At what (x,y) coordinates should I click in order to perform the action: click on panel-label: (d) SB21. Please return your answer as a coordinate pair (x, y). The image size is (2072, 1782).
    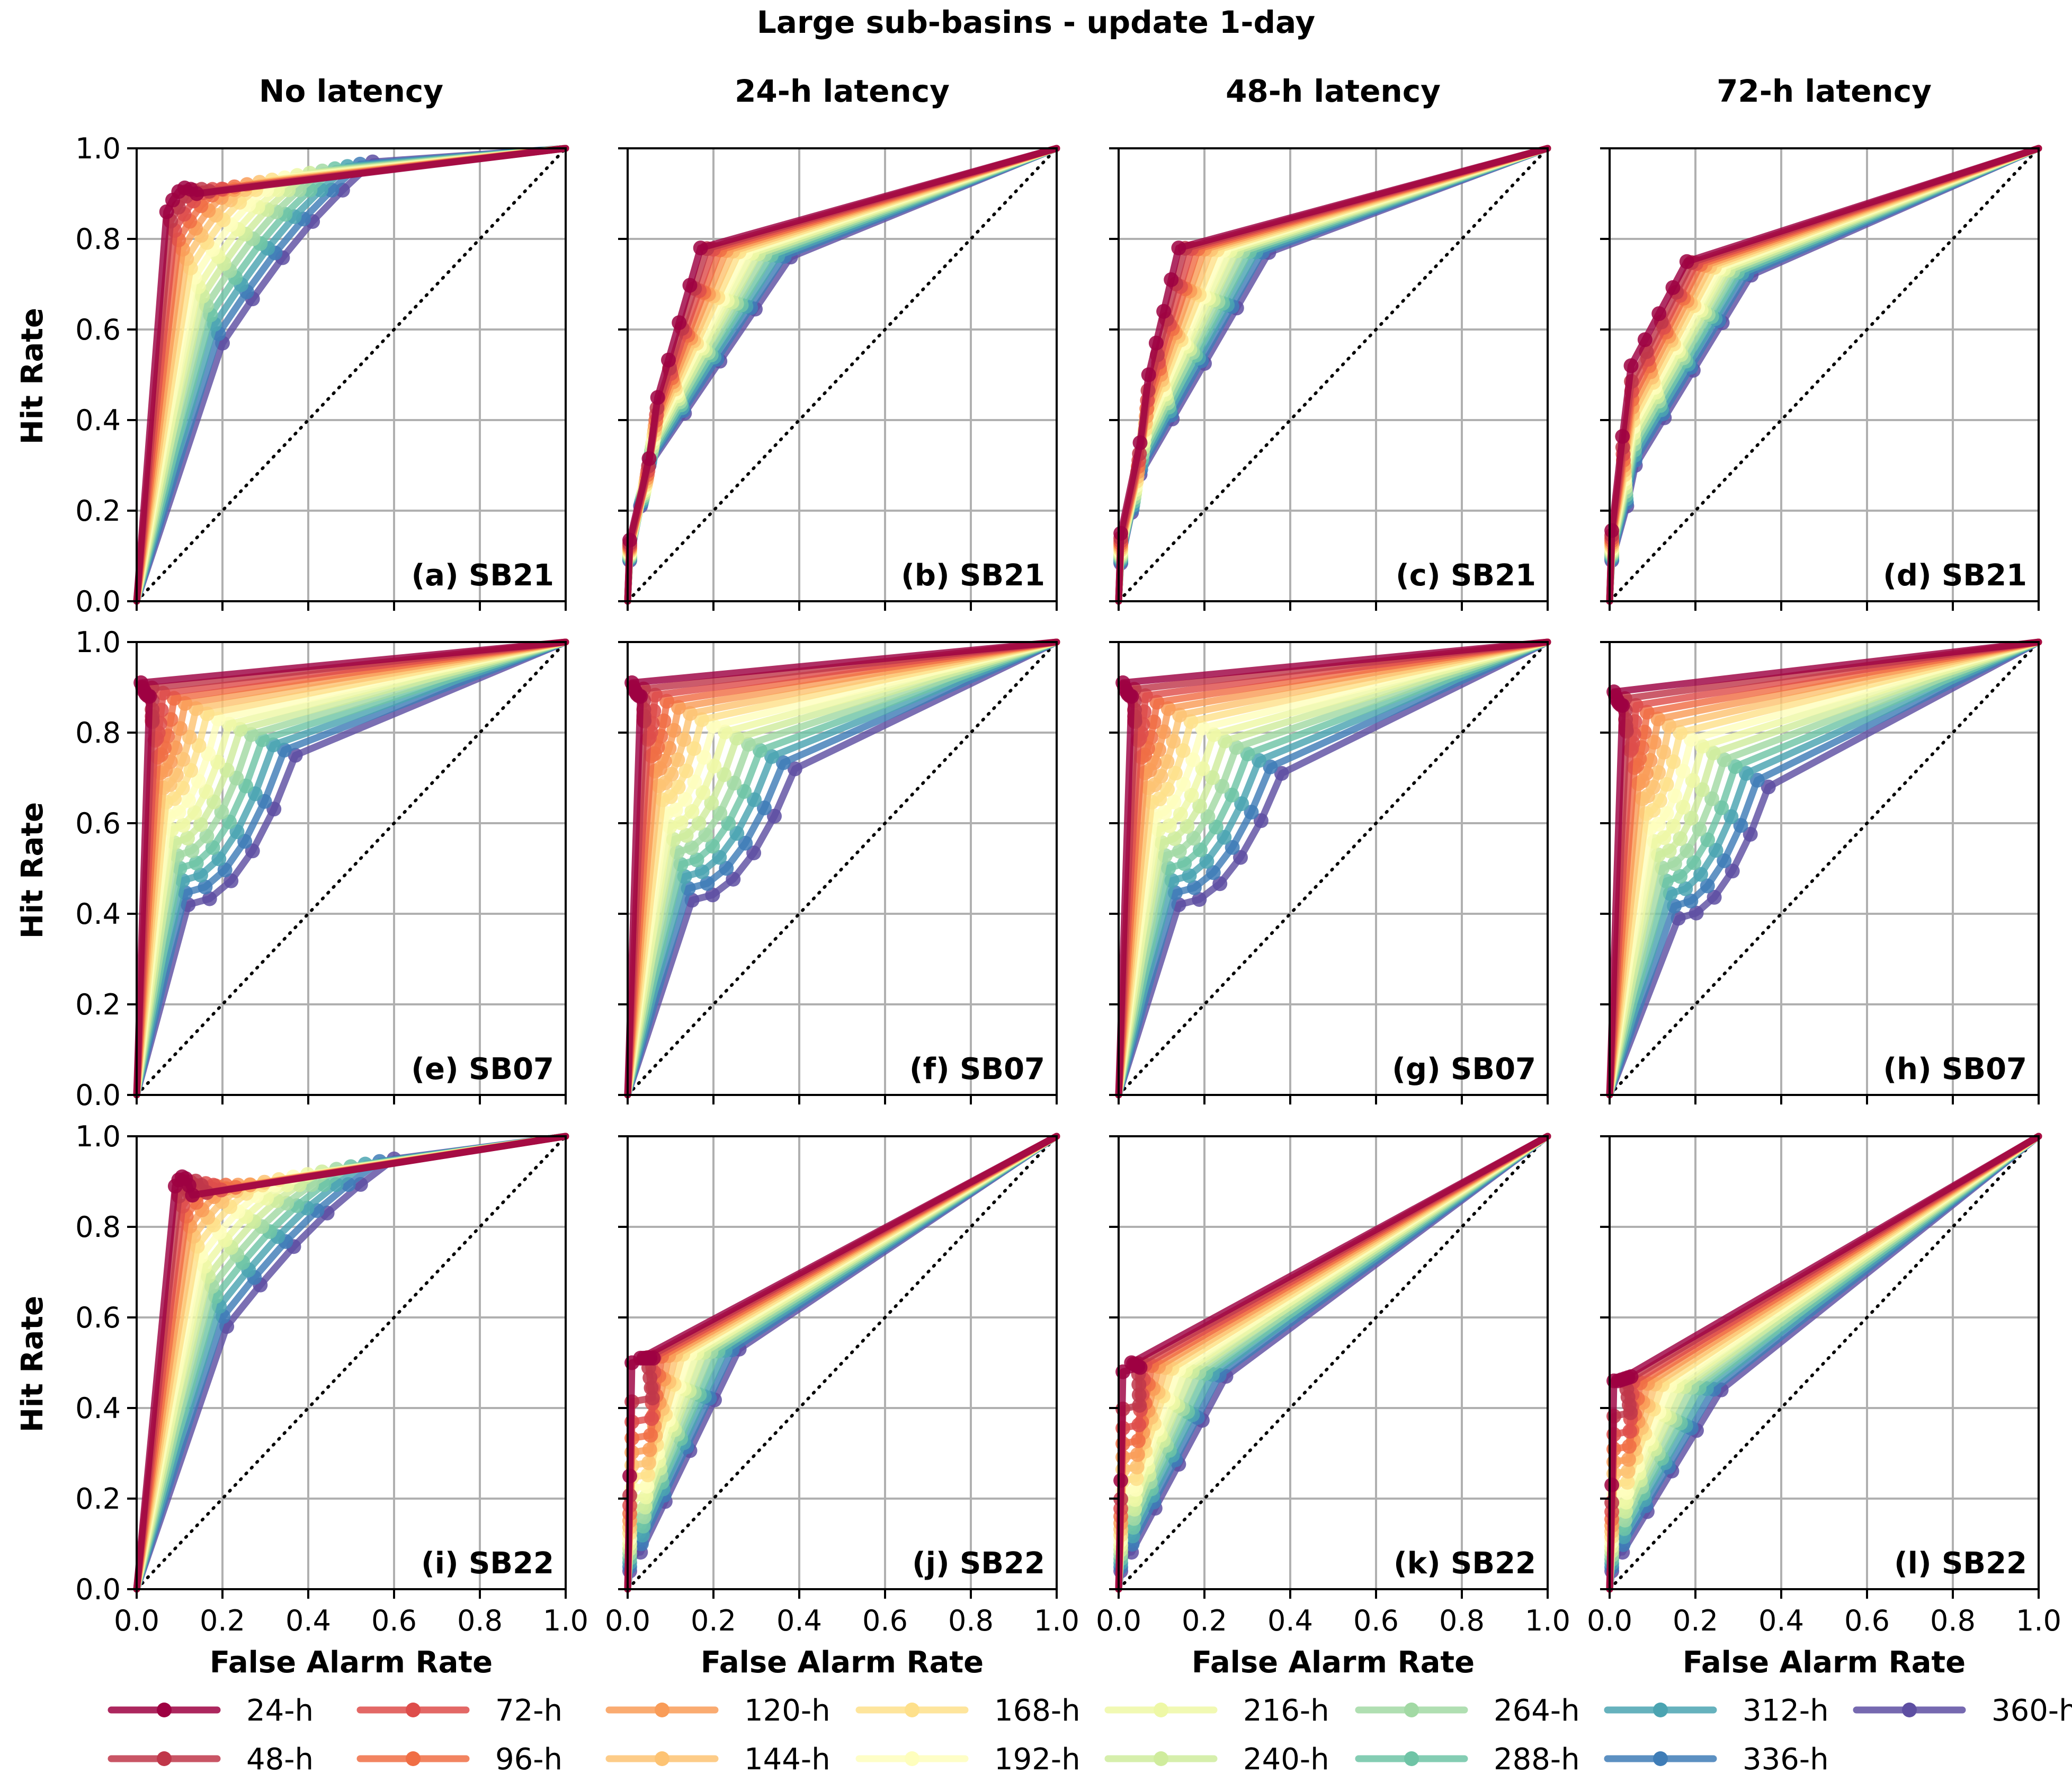
    Looking at the image, I should click on (1955, 575).